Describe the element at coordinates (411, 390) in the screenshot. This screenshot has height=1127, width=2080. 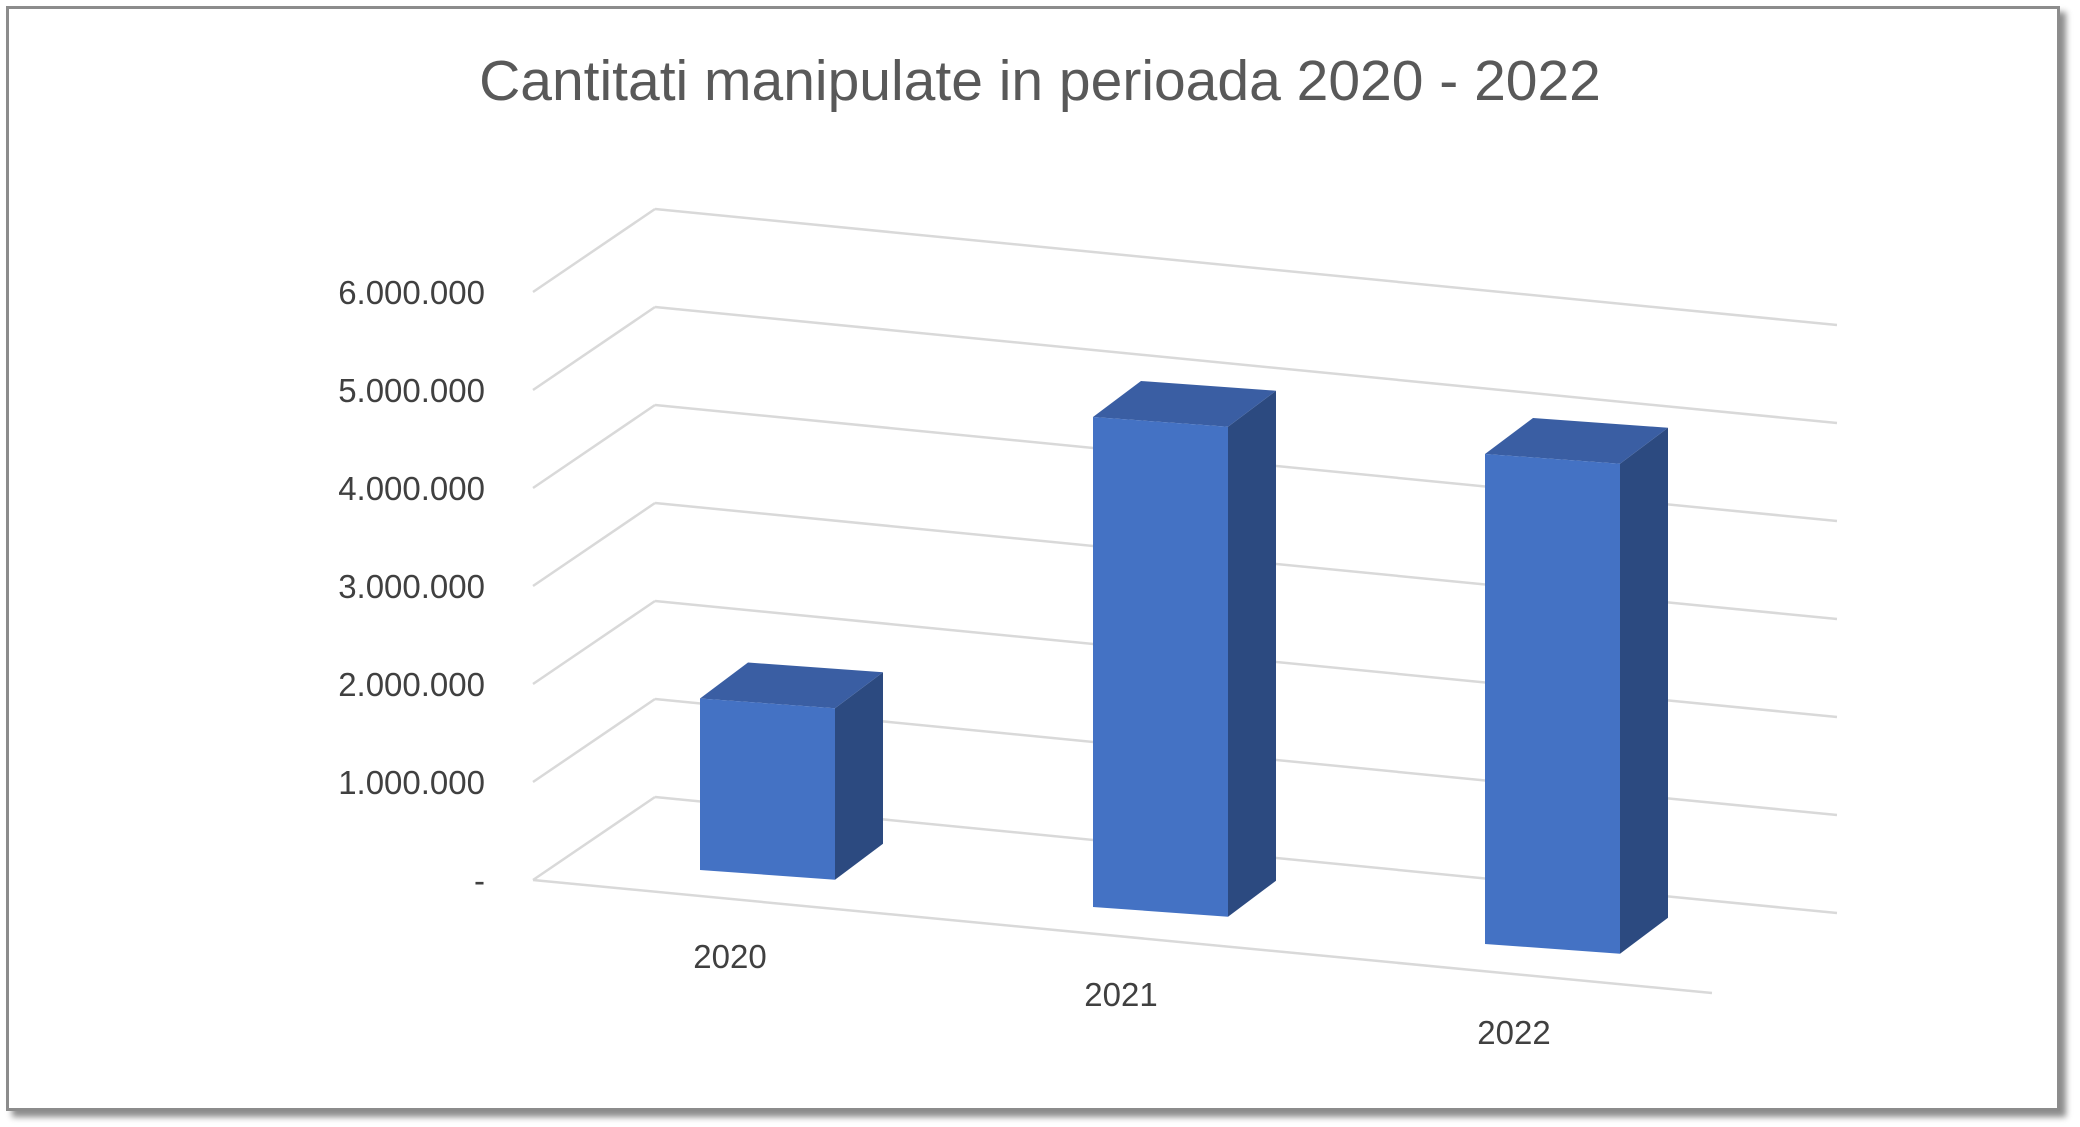
I see `y-tick-label: 5.000.000` at that location.